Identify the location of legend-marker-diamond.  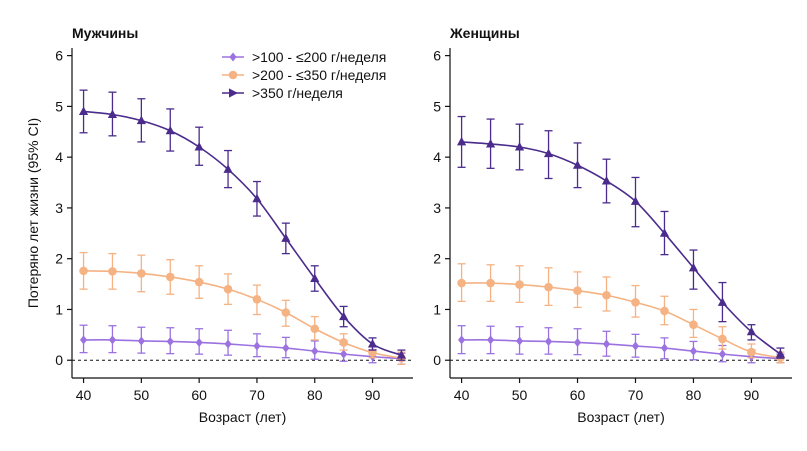
(233, 57).